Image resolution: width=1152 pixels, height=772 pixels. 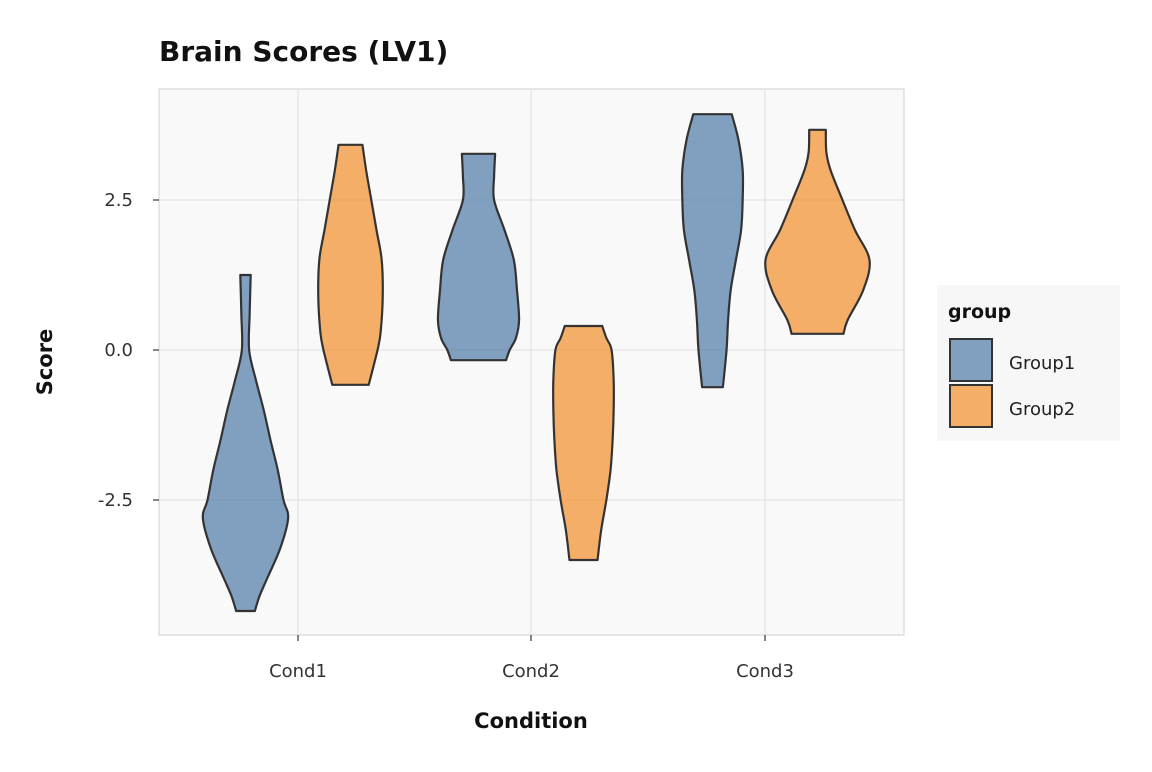 What do you see at coordinates (245, 443) in the screenshot?
I see `violin-group1-cond1` at bounding box center [245, 443].